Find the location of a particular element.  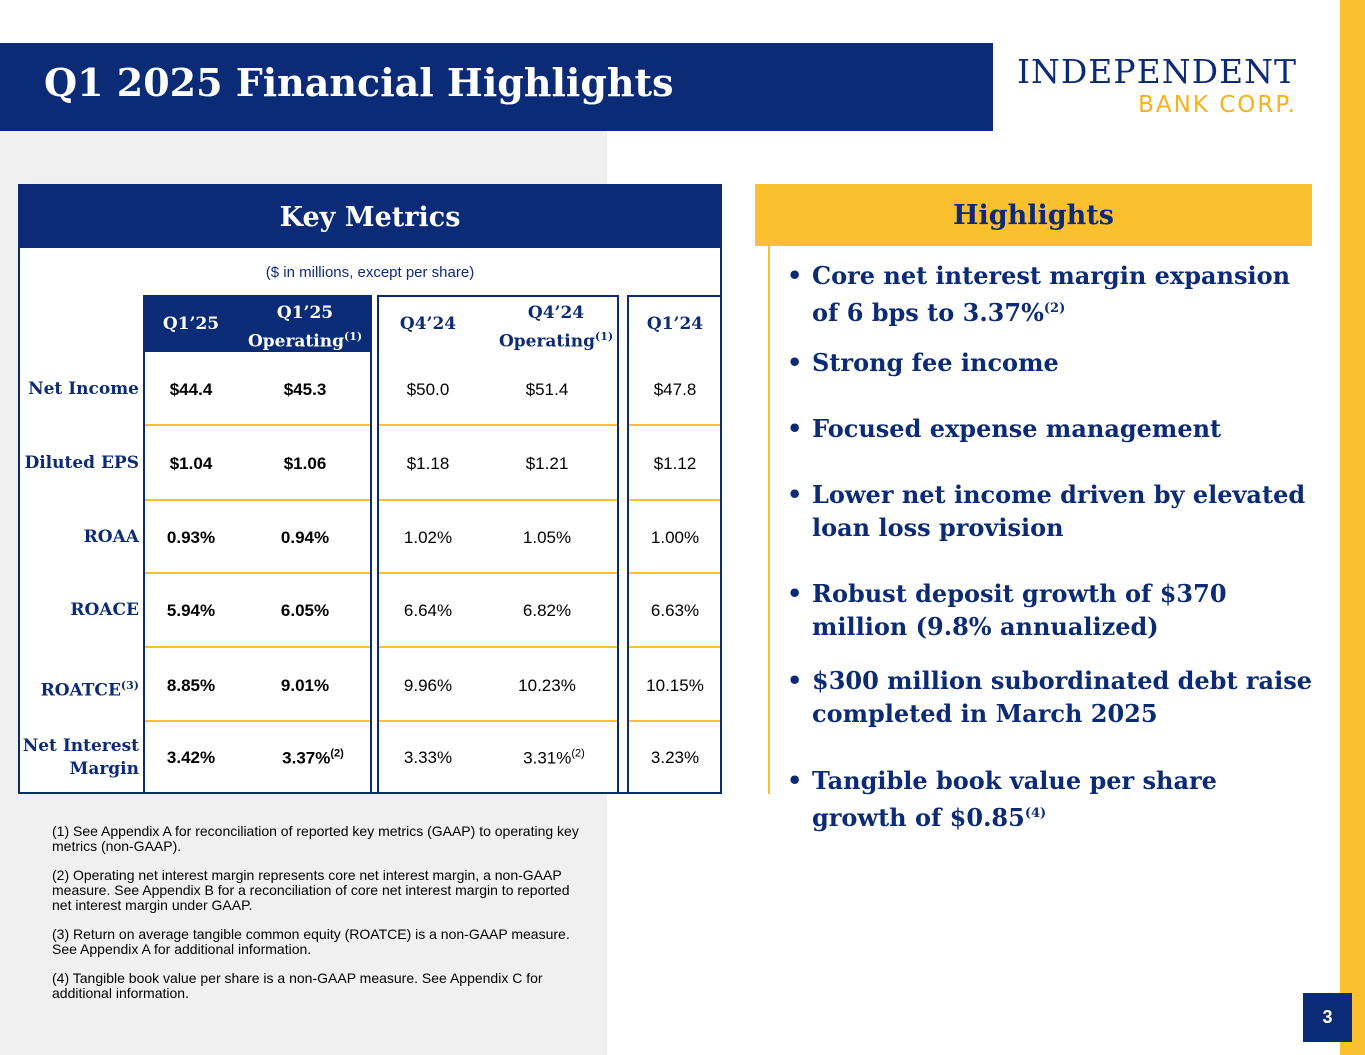

cell-nim-q4-24: 3.33% is located at coordinates (428, 757).